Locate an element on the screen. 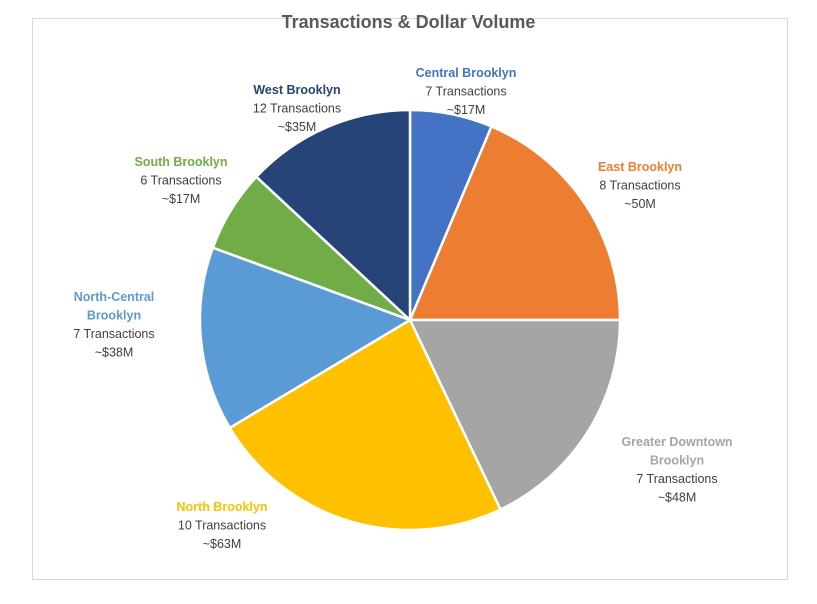  slice-label-north-central-brooklyn: North-Central Brooklyn 7 Transactions ~$38M is located at coordinates (113, 325).